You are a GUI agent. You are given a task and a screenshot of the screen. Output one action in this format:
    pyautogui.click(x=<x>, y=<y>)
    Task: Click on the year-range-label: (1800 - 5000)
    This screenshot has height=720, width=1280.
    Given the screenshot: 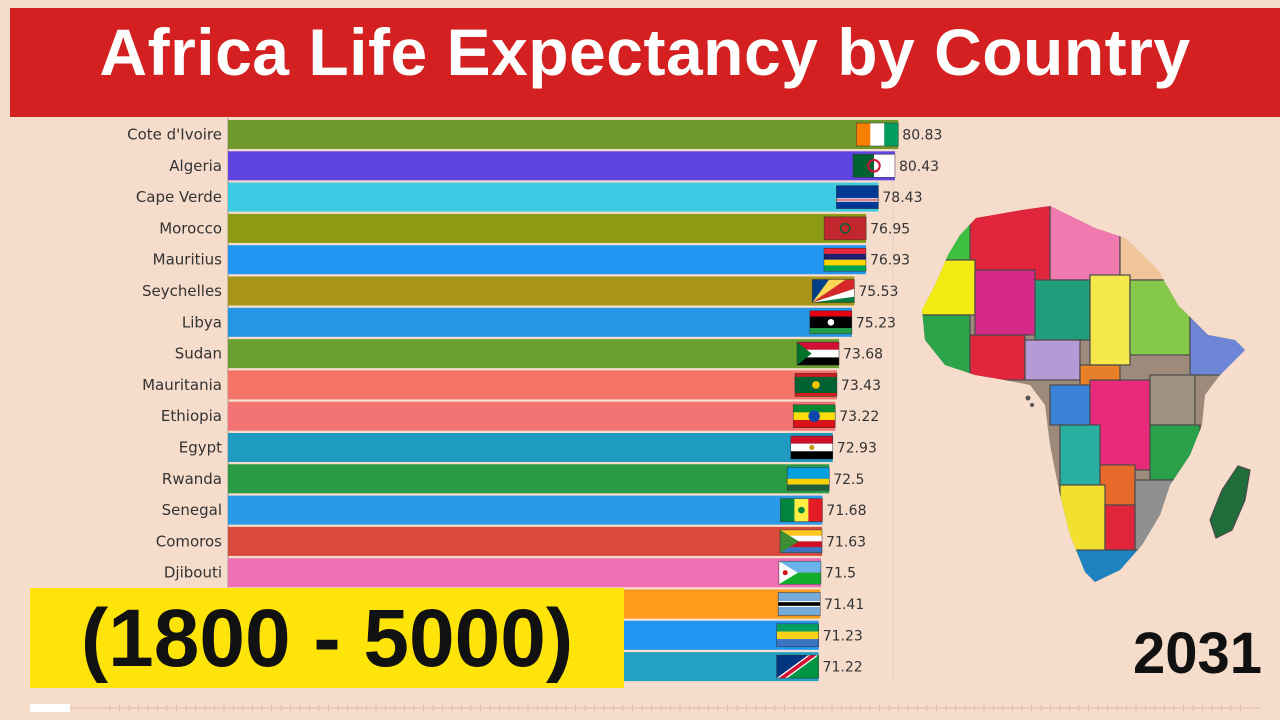 What is the action you would take?
    pyautogui.click(x=327, y=638)
    